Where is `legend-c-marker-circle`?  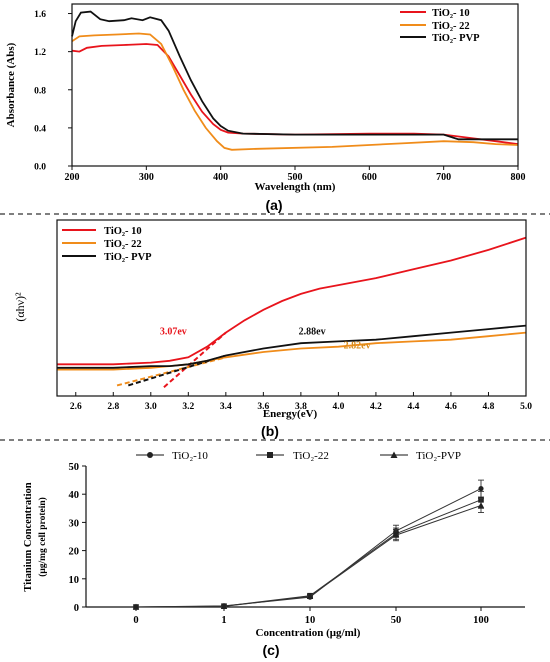 legend-c-marker-circle is located at coordinates (150, 455).